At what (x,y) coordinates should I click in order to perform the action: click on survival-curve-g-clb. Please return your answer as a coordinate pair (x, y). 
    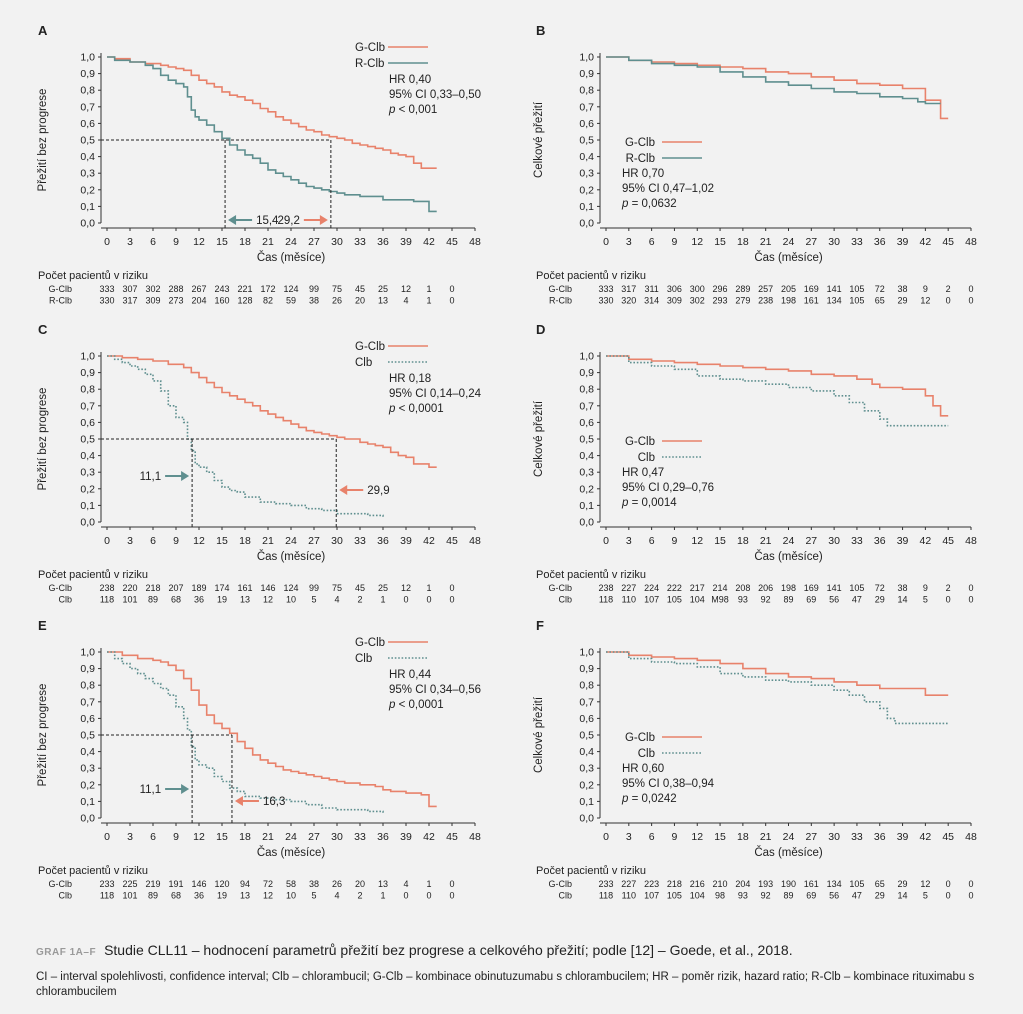
    Looking at the image, I should click on (777, 88).